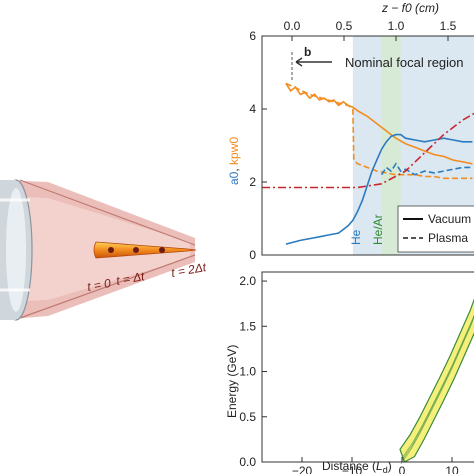 The height and width of the screenshot is (474, 474). What do you see at coordinates (247, 281) in the screenshot?
I see `y-tick-label: 2.0` at bounding box center [247, 281].